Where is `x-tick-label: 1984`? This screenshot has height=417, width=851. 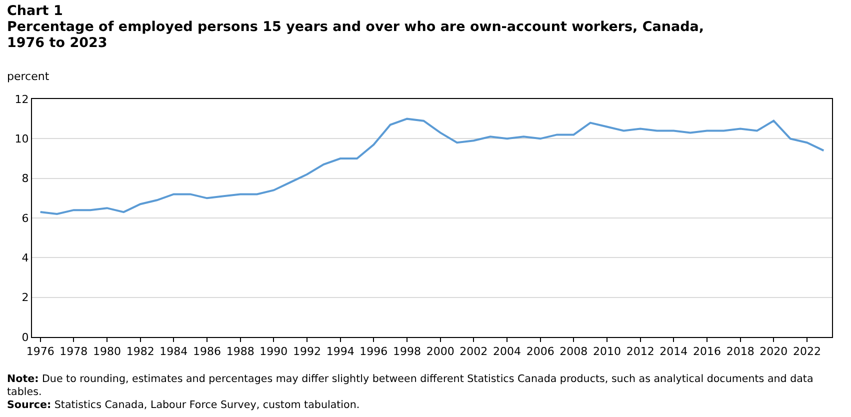
x-tick-label: 1984 is located at coordinates (174, 351).